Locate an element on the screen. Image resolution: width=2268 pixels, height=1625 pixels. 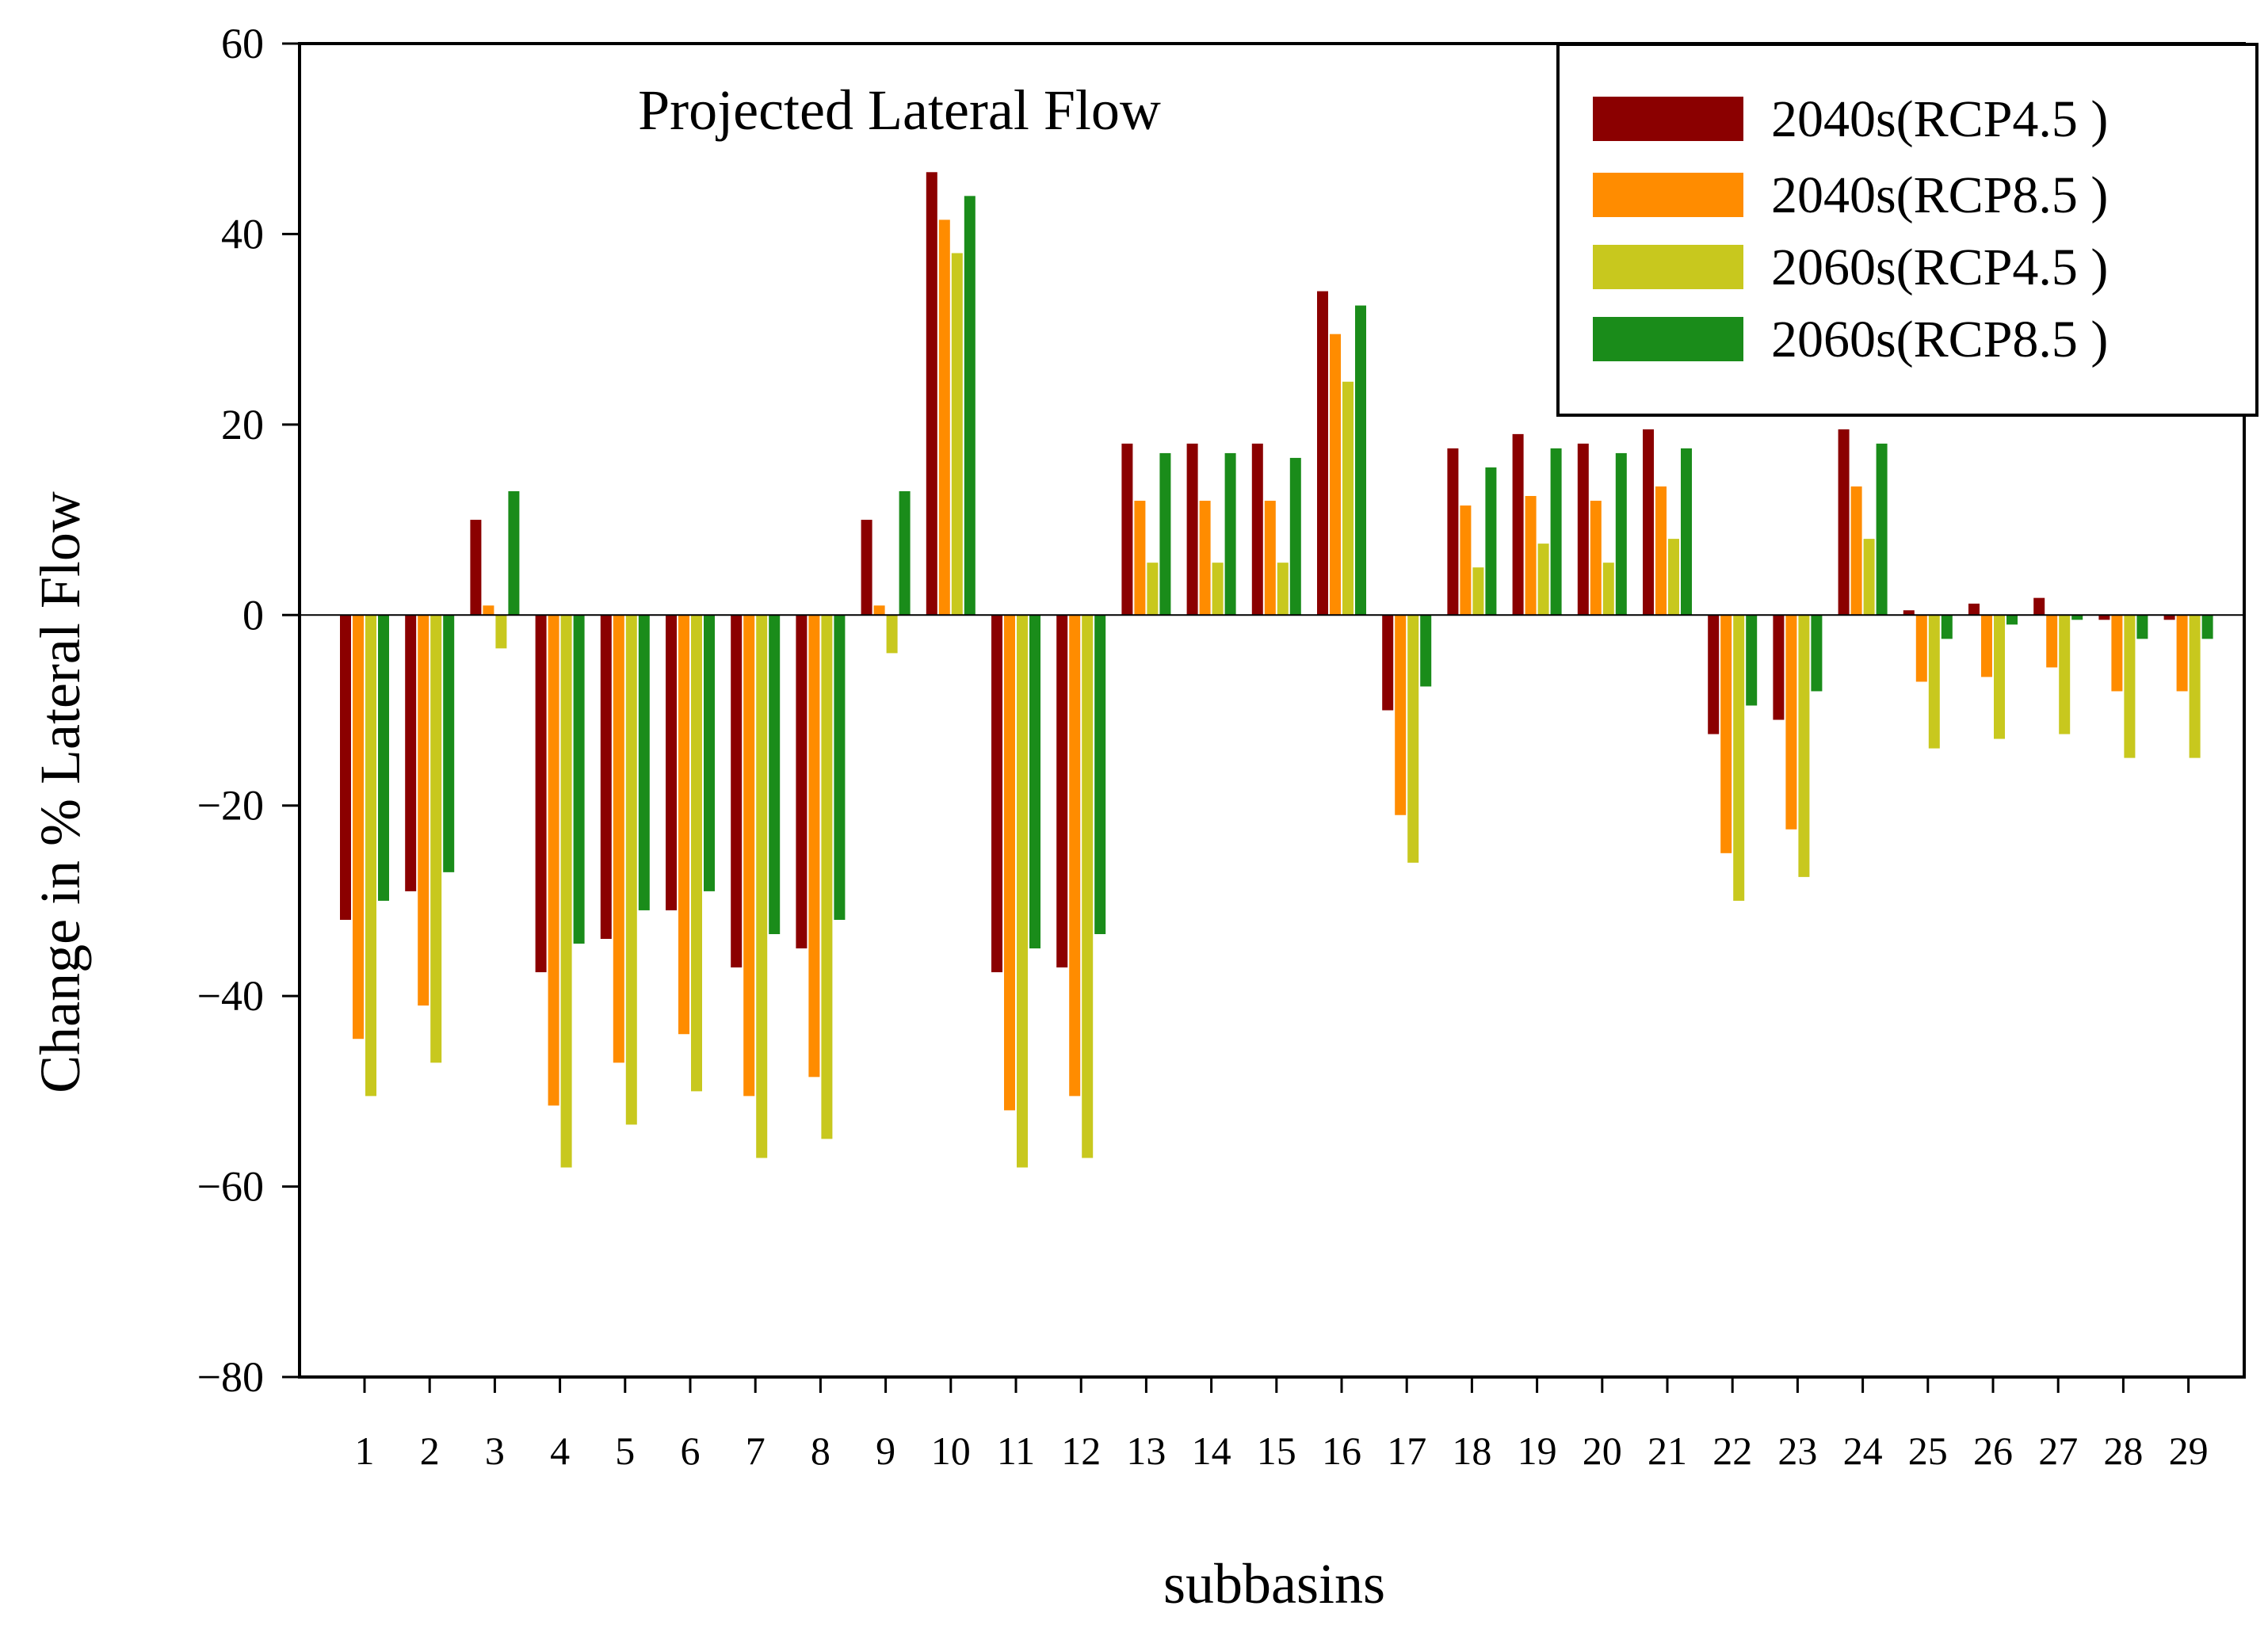
y-axis: 60 40 20 0 −20 −40 −60 −80 is located at coordinates (248, 710).